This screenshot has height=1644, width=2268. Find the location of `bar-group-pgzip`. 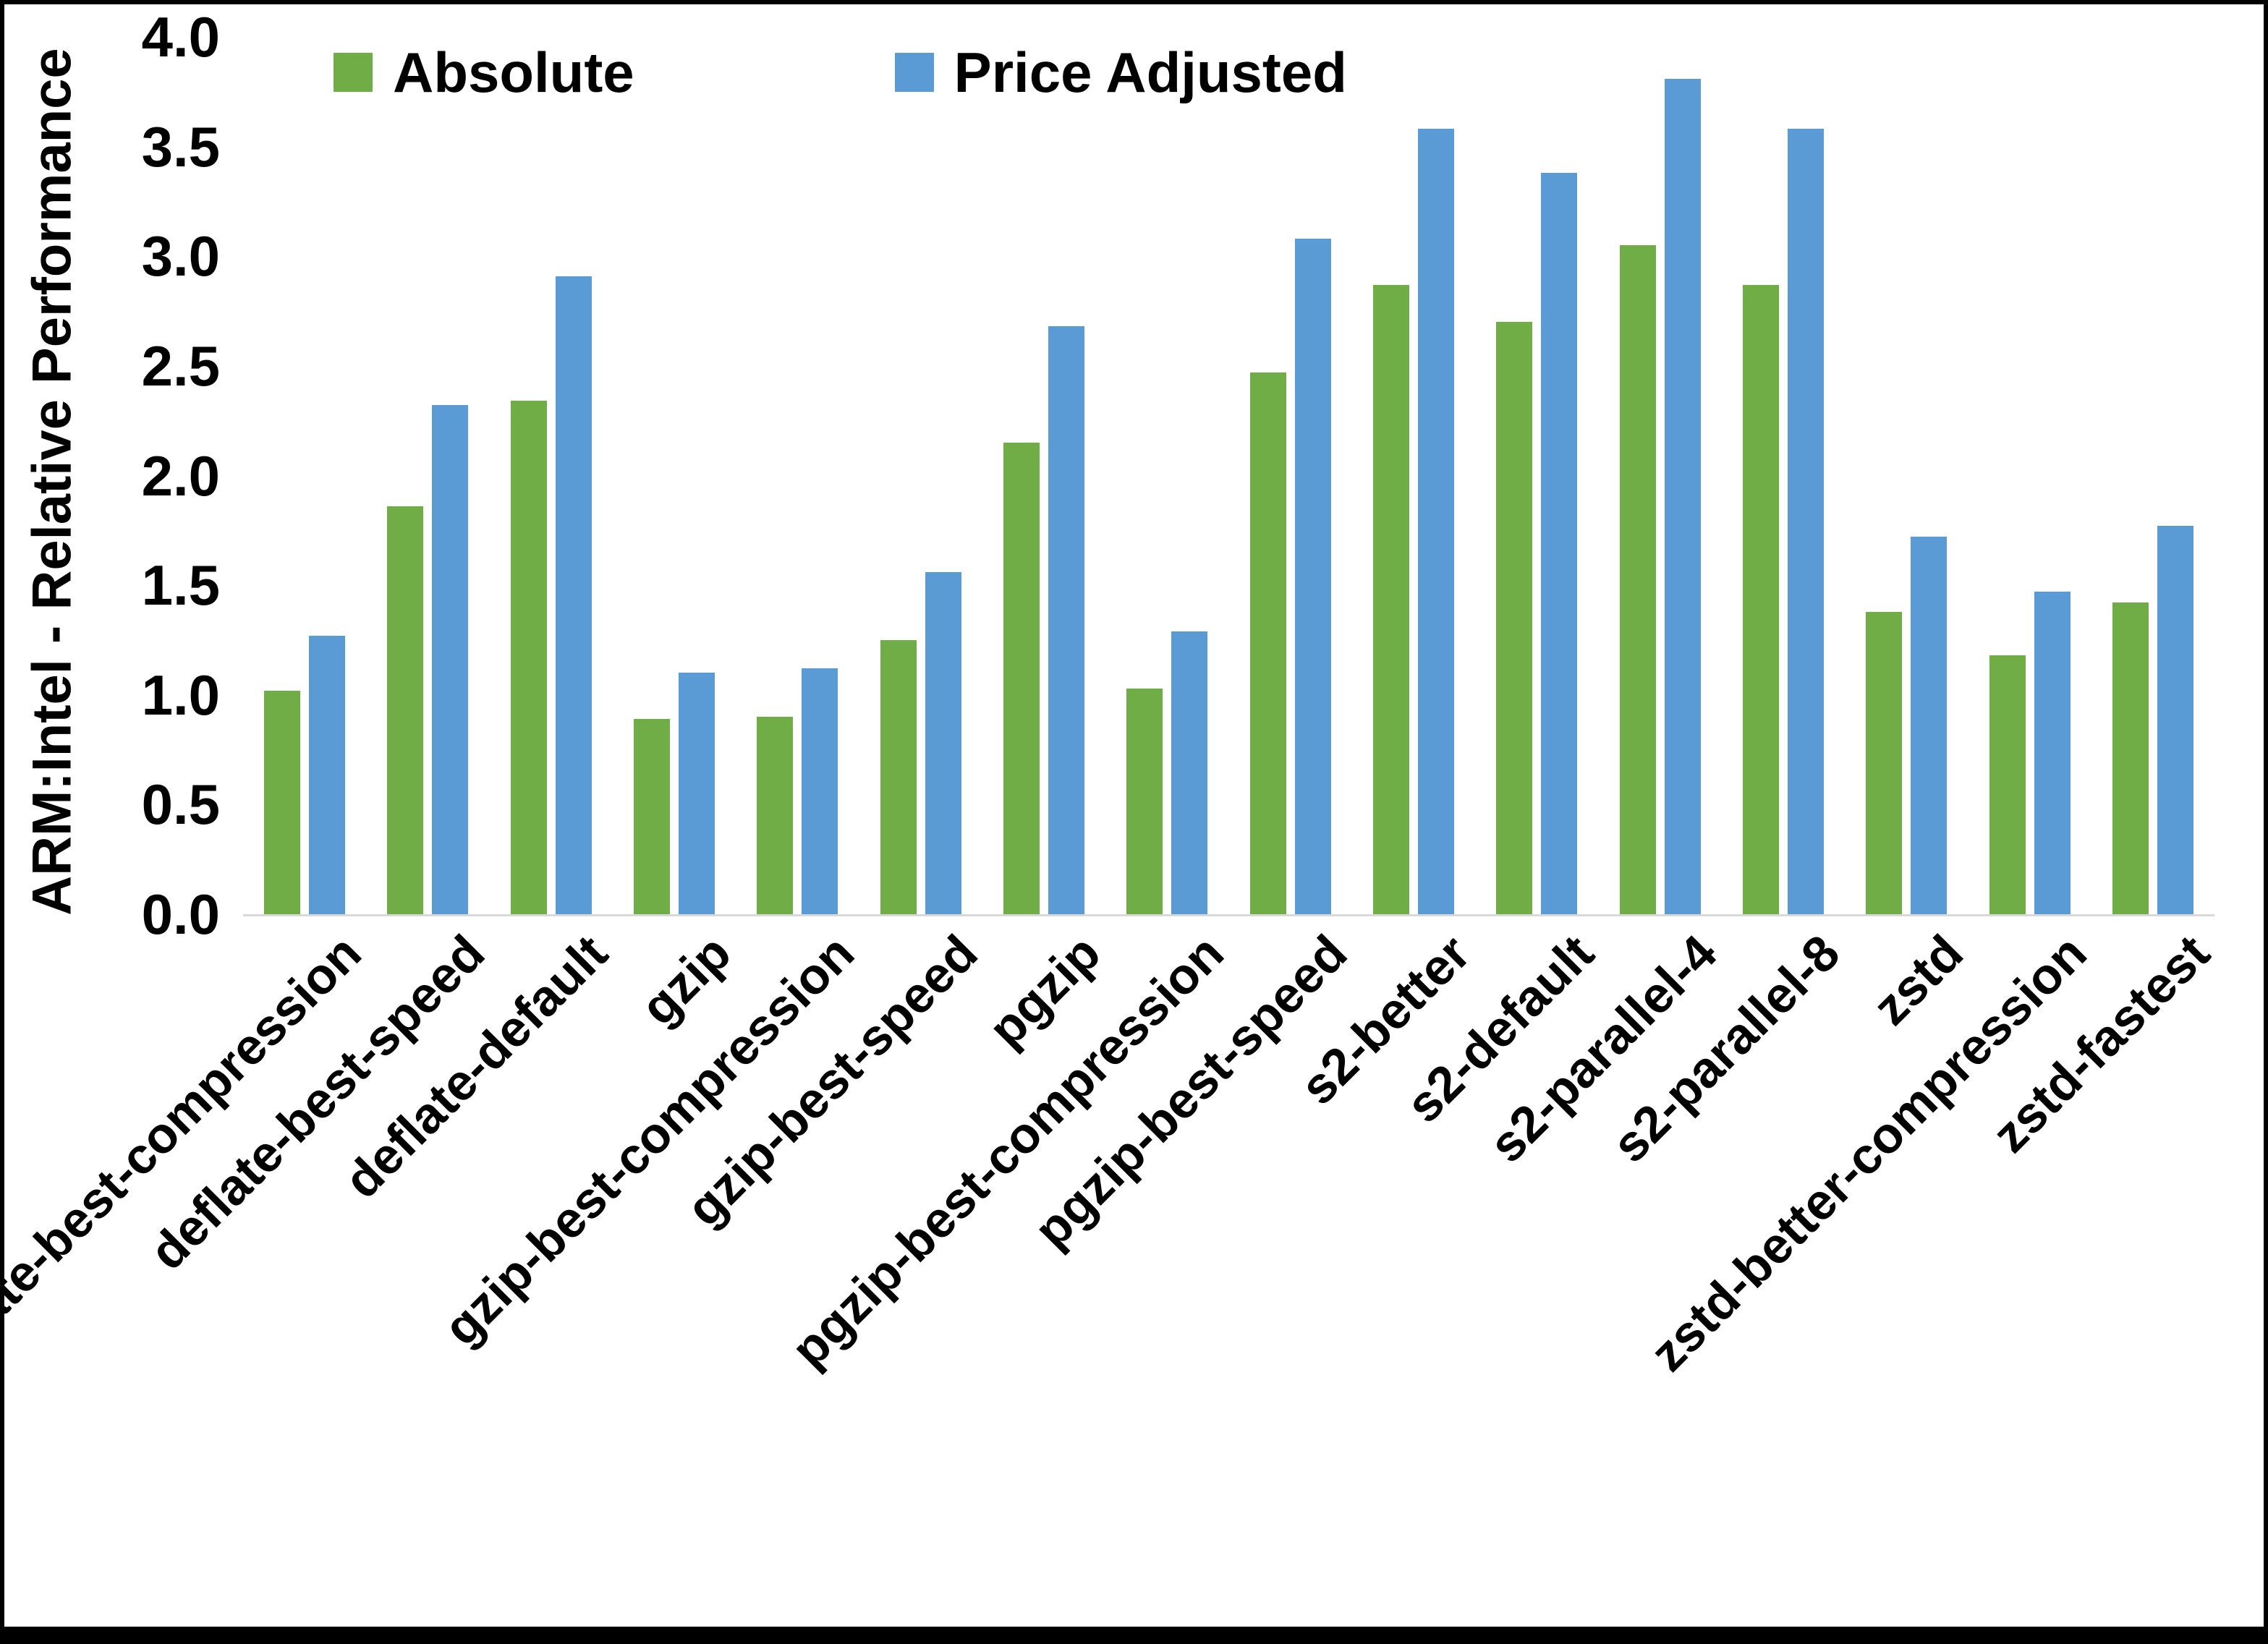

bar-group-pgzip is located at coordinates (1043, 475).